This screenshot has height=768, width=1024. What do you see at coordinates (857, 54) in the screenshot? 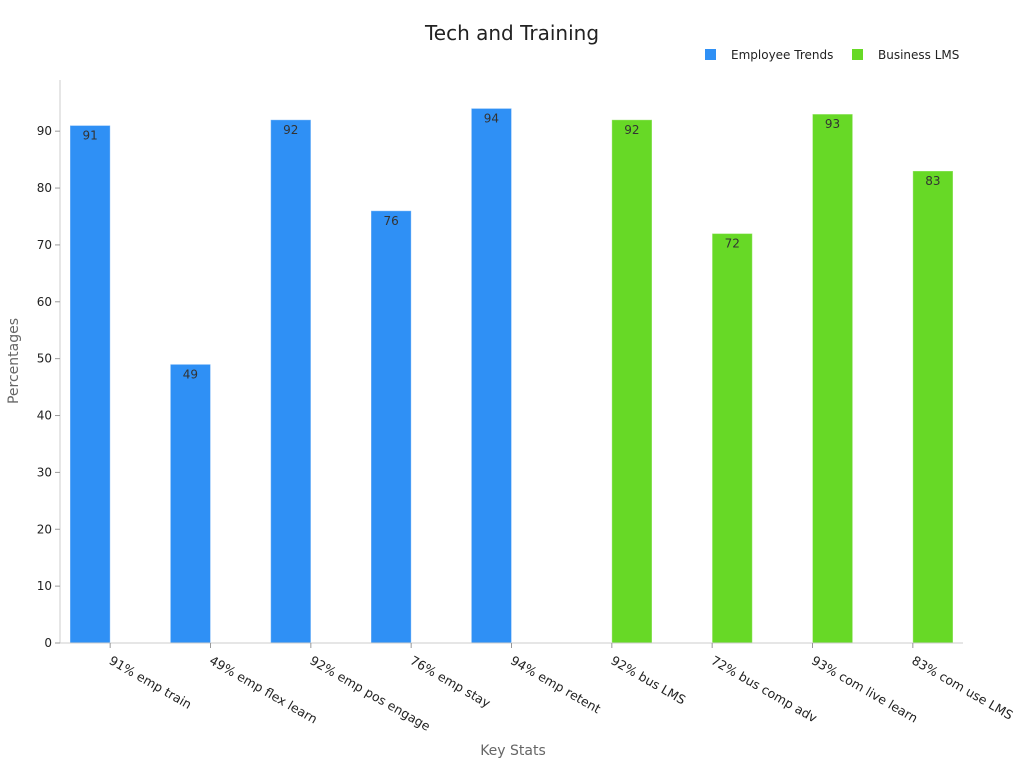
I see `legend-swatch-business-lms` at bounding box center [857, 54].